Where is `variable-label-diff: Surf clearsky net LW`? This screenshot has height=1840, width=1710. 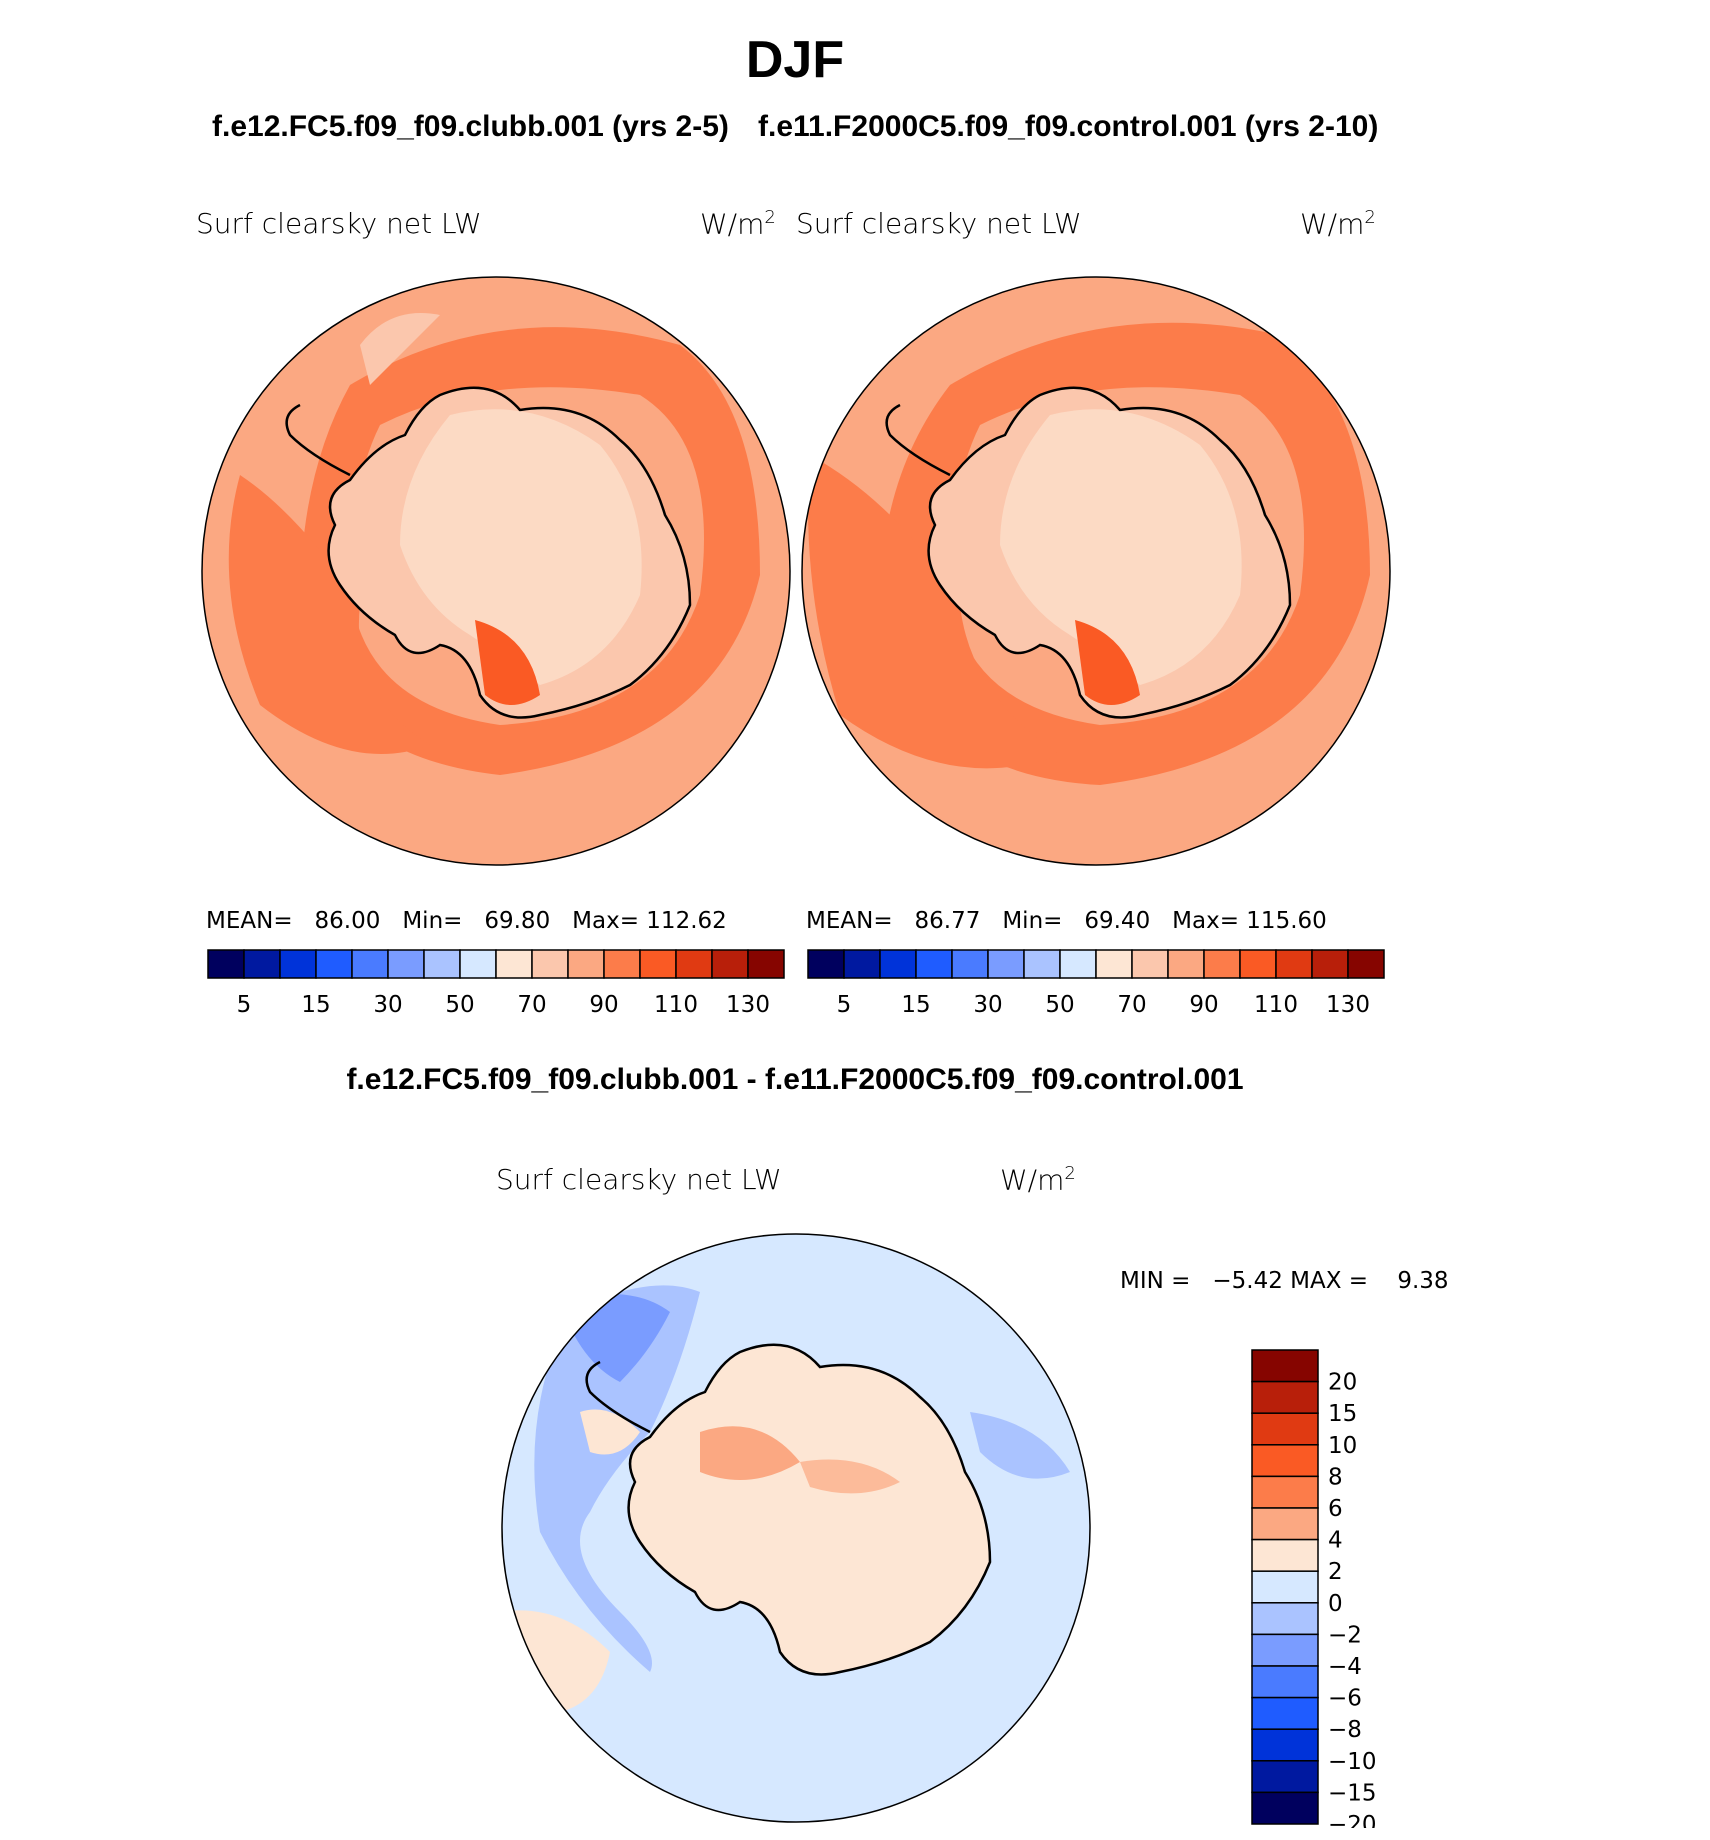
variable-label-diff: Surf clearsky net LW is located at coordinates (639, 1179).